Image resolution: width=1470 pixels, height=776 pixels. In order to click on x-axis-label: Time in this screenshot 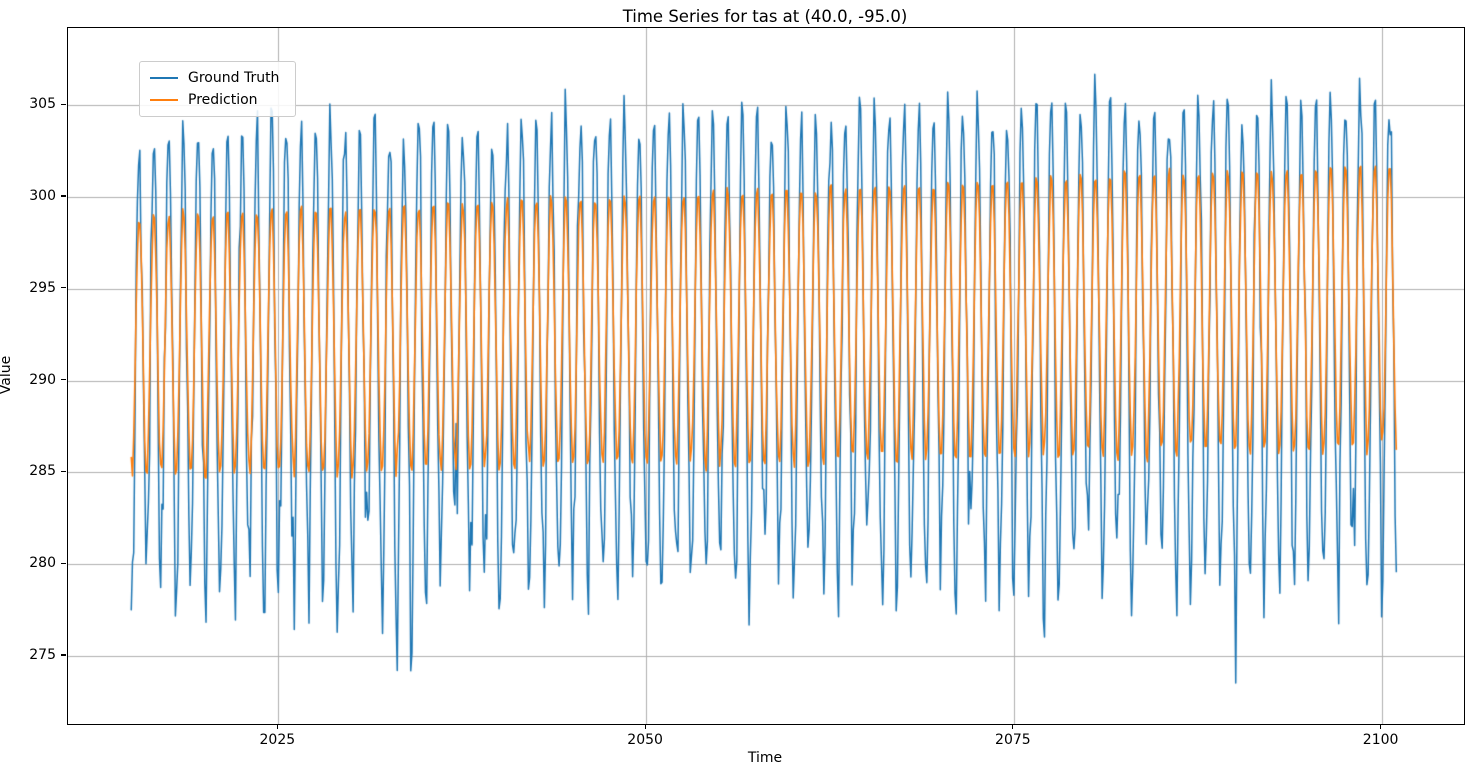, I will do `click(765, 758)`.